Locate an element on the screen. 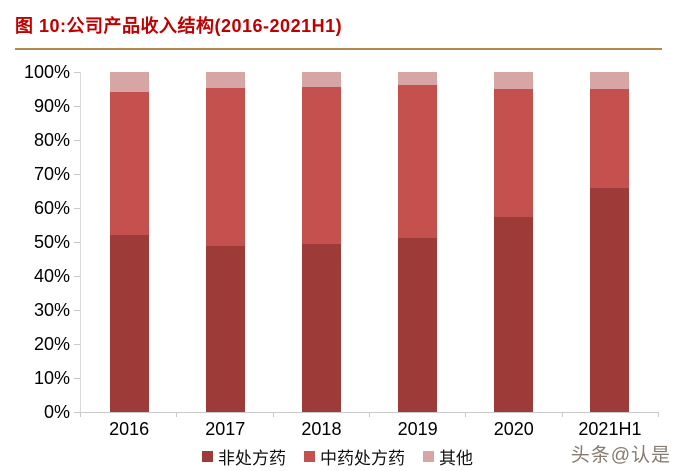 The height and width of the screenshot is (471, 675). legend-label: 中药处方药 is located at coordinates (362, 458).